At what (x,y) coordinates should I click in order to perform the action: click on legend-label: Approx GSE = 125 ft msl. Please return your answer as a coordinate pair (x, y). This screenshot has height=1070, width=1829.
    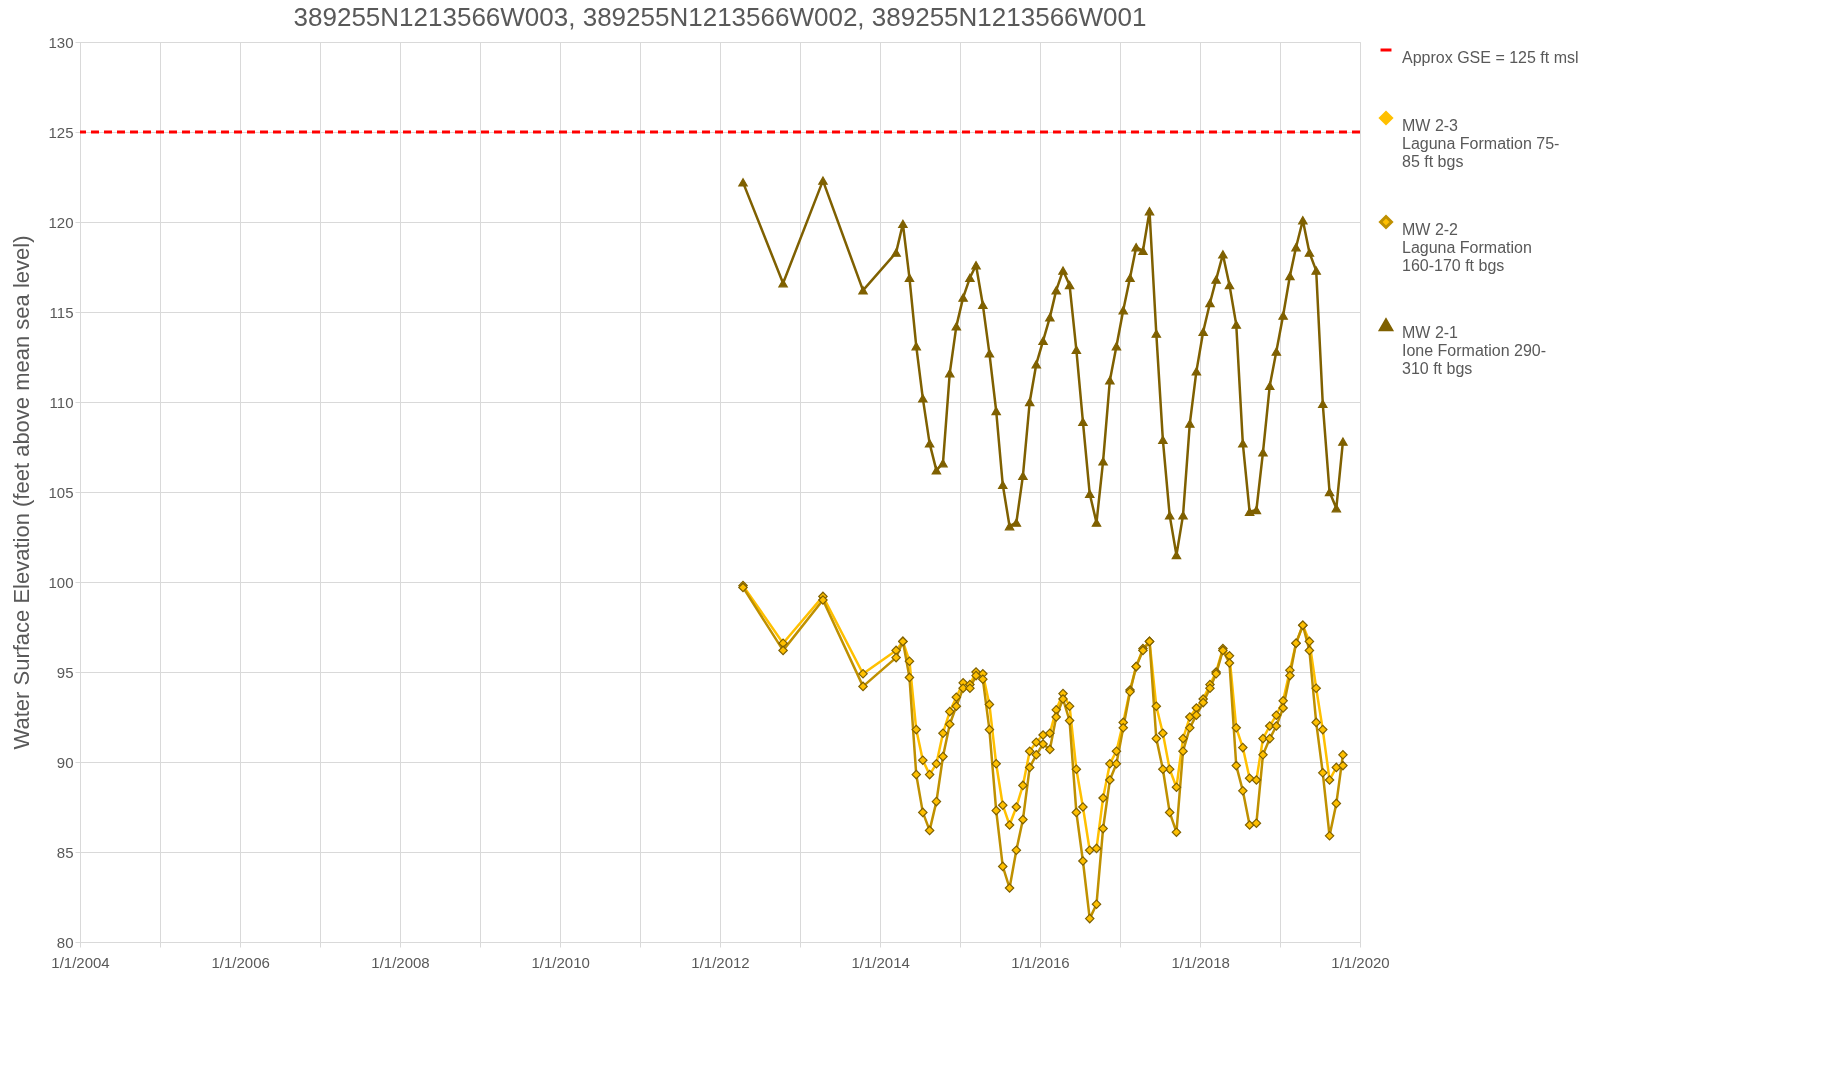
    Looking at the image, I should click on (1490, 57).